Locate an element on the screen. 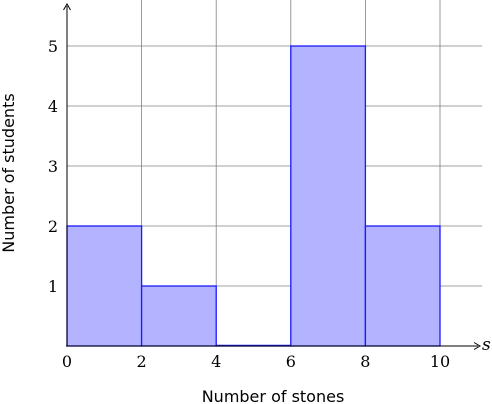 This screenshot has width=492, height=404. y-tick-labels: 1 2 3 4 5 is located at coordinates (53, 166).